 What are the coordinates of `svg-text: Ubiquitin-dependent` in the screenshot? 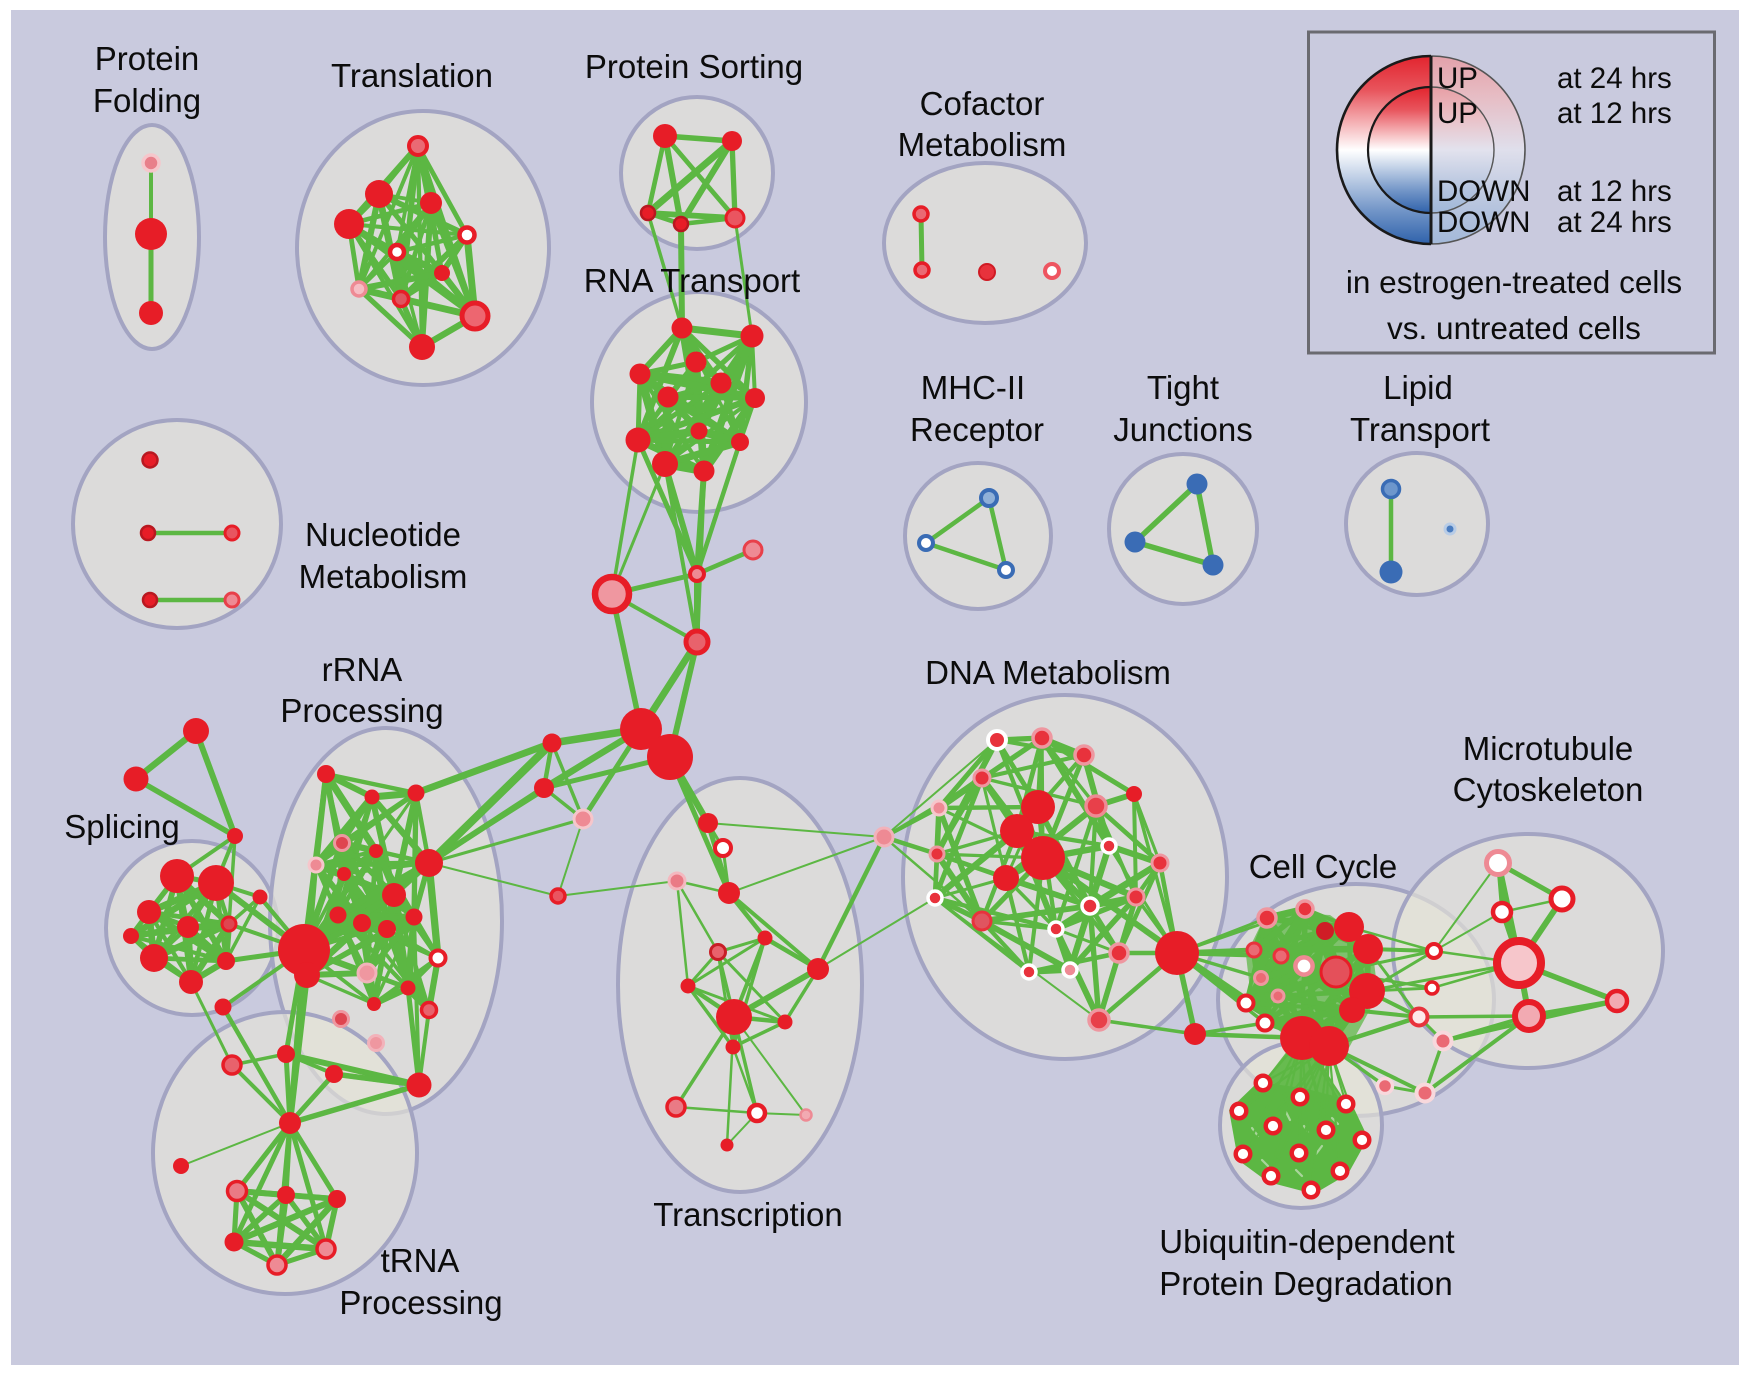 It's located at (1306, 1241).